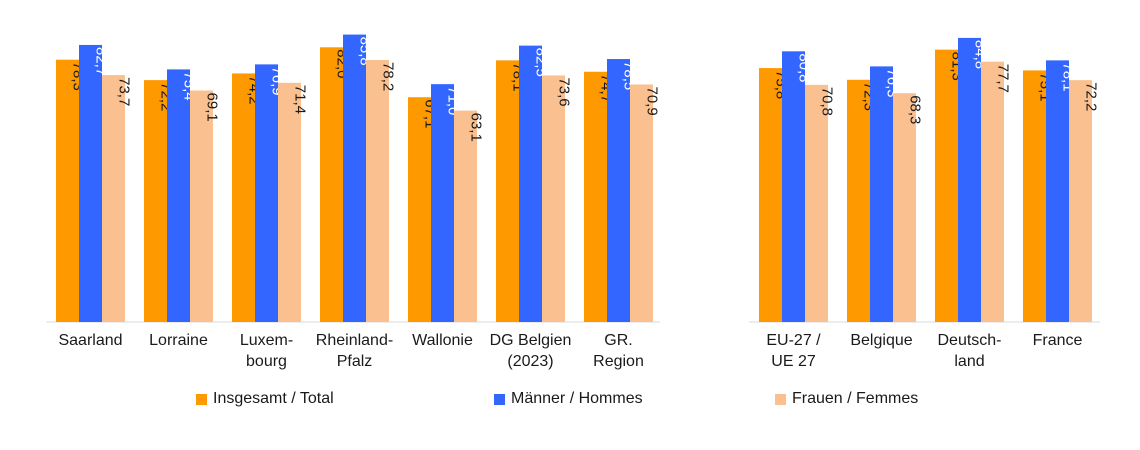  What do you see at coordinates (915, 109) in the screenshot?
I see `data-label: 68,3` at bounding box center [915, 109].